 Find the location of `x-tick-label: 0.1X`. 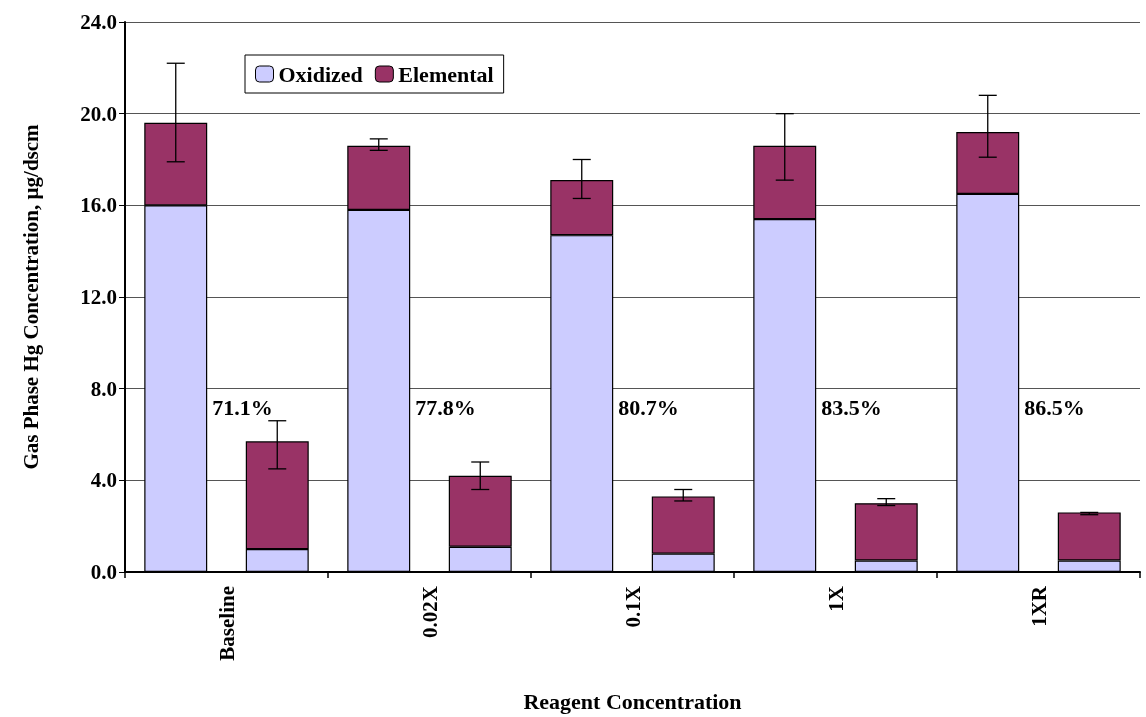

x-tick-label: 0.1X is located at coordinates (632, 607).